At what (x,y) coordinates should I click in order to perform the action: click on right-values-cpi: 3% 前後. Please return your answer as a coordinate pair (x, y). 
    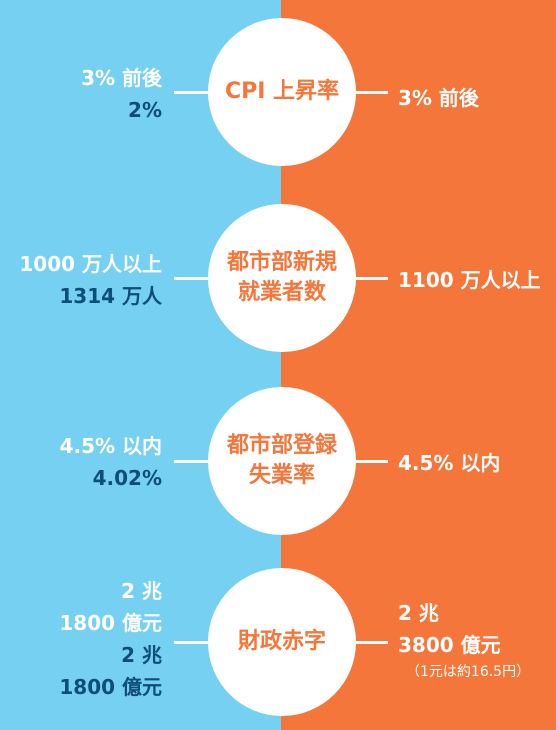
    Looking at the image, I should click on (438, 98).